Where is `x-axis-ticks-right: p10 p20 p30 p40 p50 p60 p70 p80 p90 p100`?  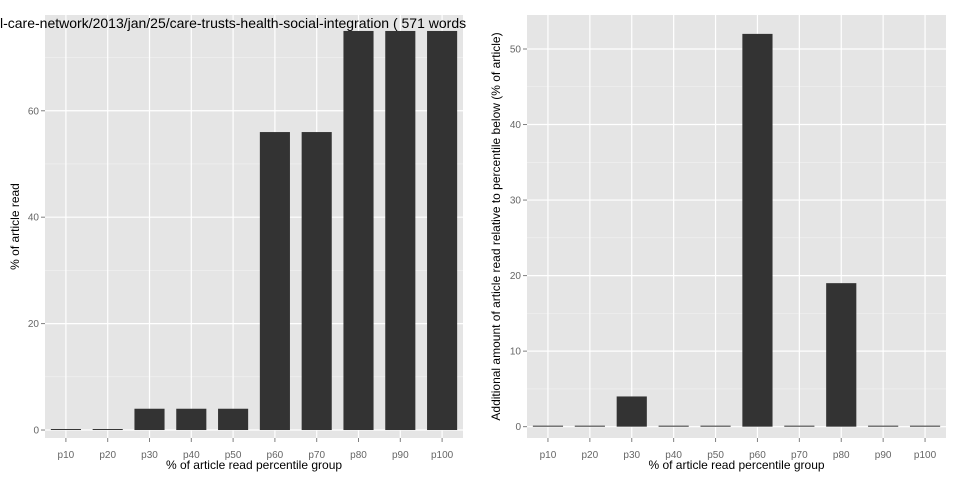 x-axis-ticks-right: p10 p20 p30 p40 p50 p60 p70 p80 p90 p100 is located at coordinates (738, 449).